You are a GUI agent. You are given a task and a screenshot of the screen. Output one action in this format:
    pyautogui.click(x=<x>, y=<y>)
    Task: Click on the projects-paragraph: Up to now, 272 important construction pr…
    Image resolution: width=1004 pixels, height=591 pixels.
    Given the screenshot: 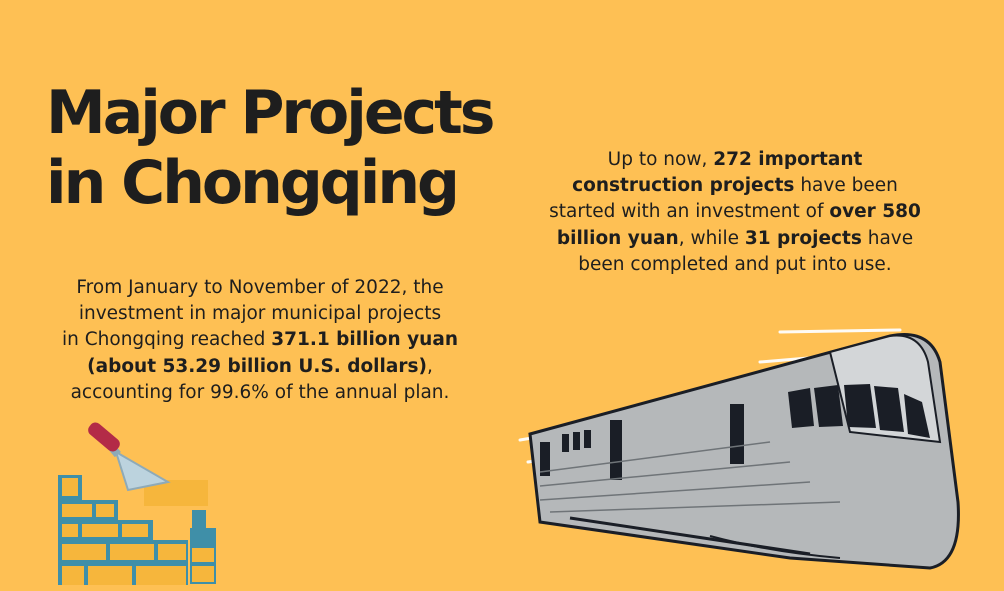 What is the action you would take?
    pyautogui.click(x=735, y=212)
    